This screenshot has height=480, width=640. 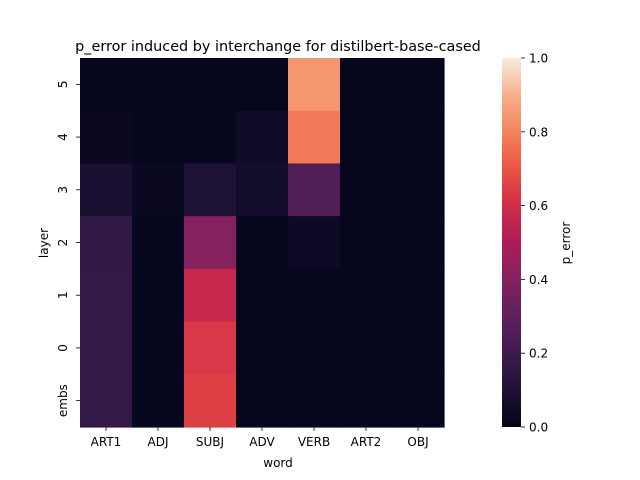 I want to click on x-tick-label: ADV, so click(x=262, y=442).